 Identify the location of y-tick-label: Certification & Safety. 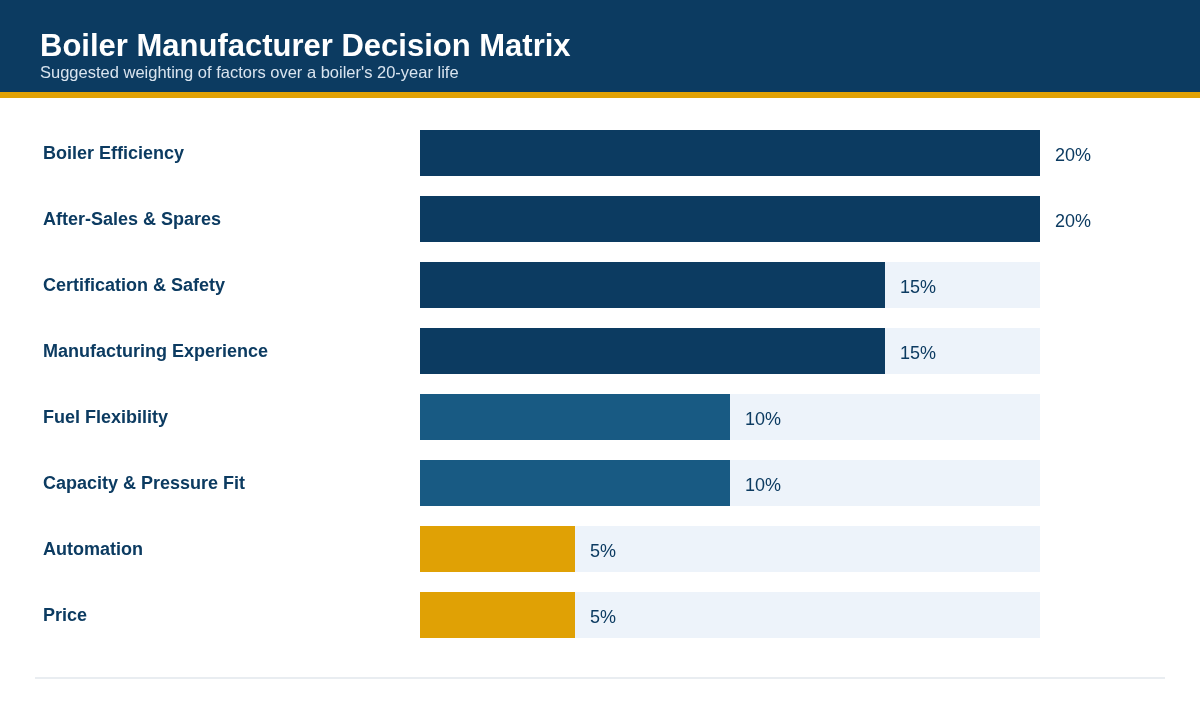
(134, 285).